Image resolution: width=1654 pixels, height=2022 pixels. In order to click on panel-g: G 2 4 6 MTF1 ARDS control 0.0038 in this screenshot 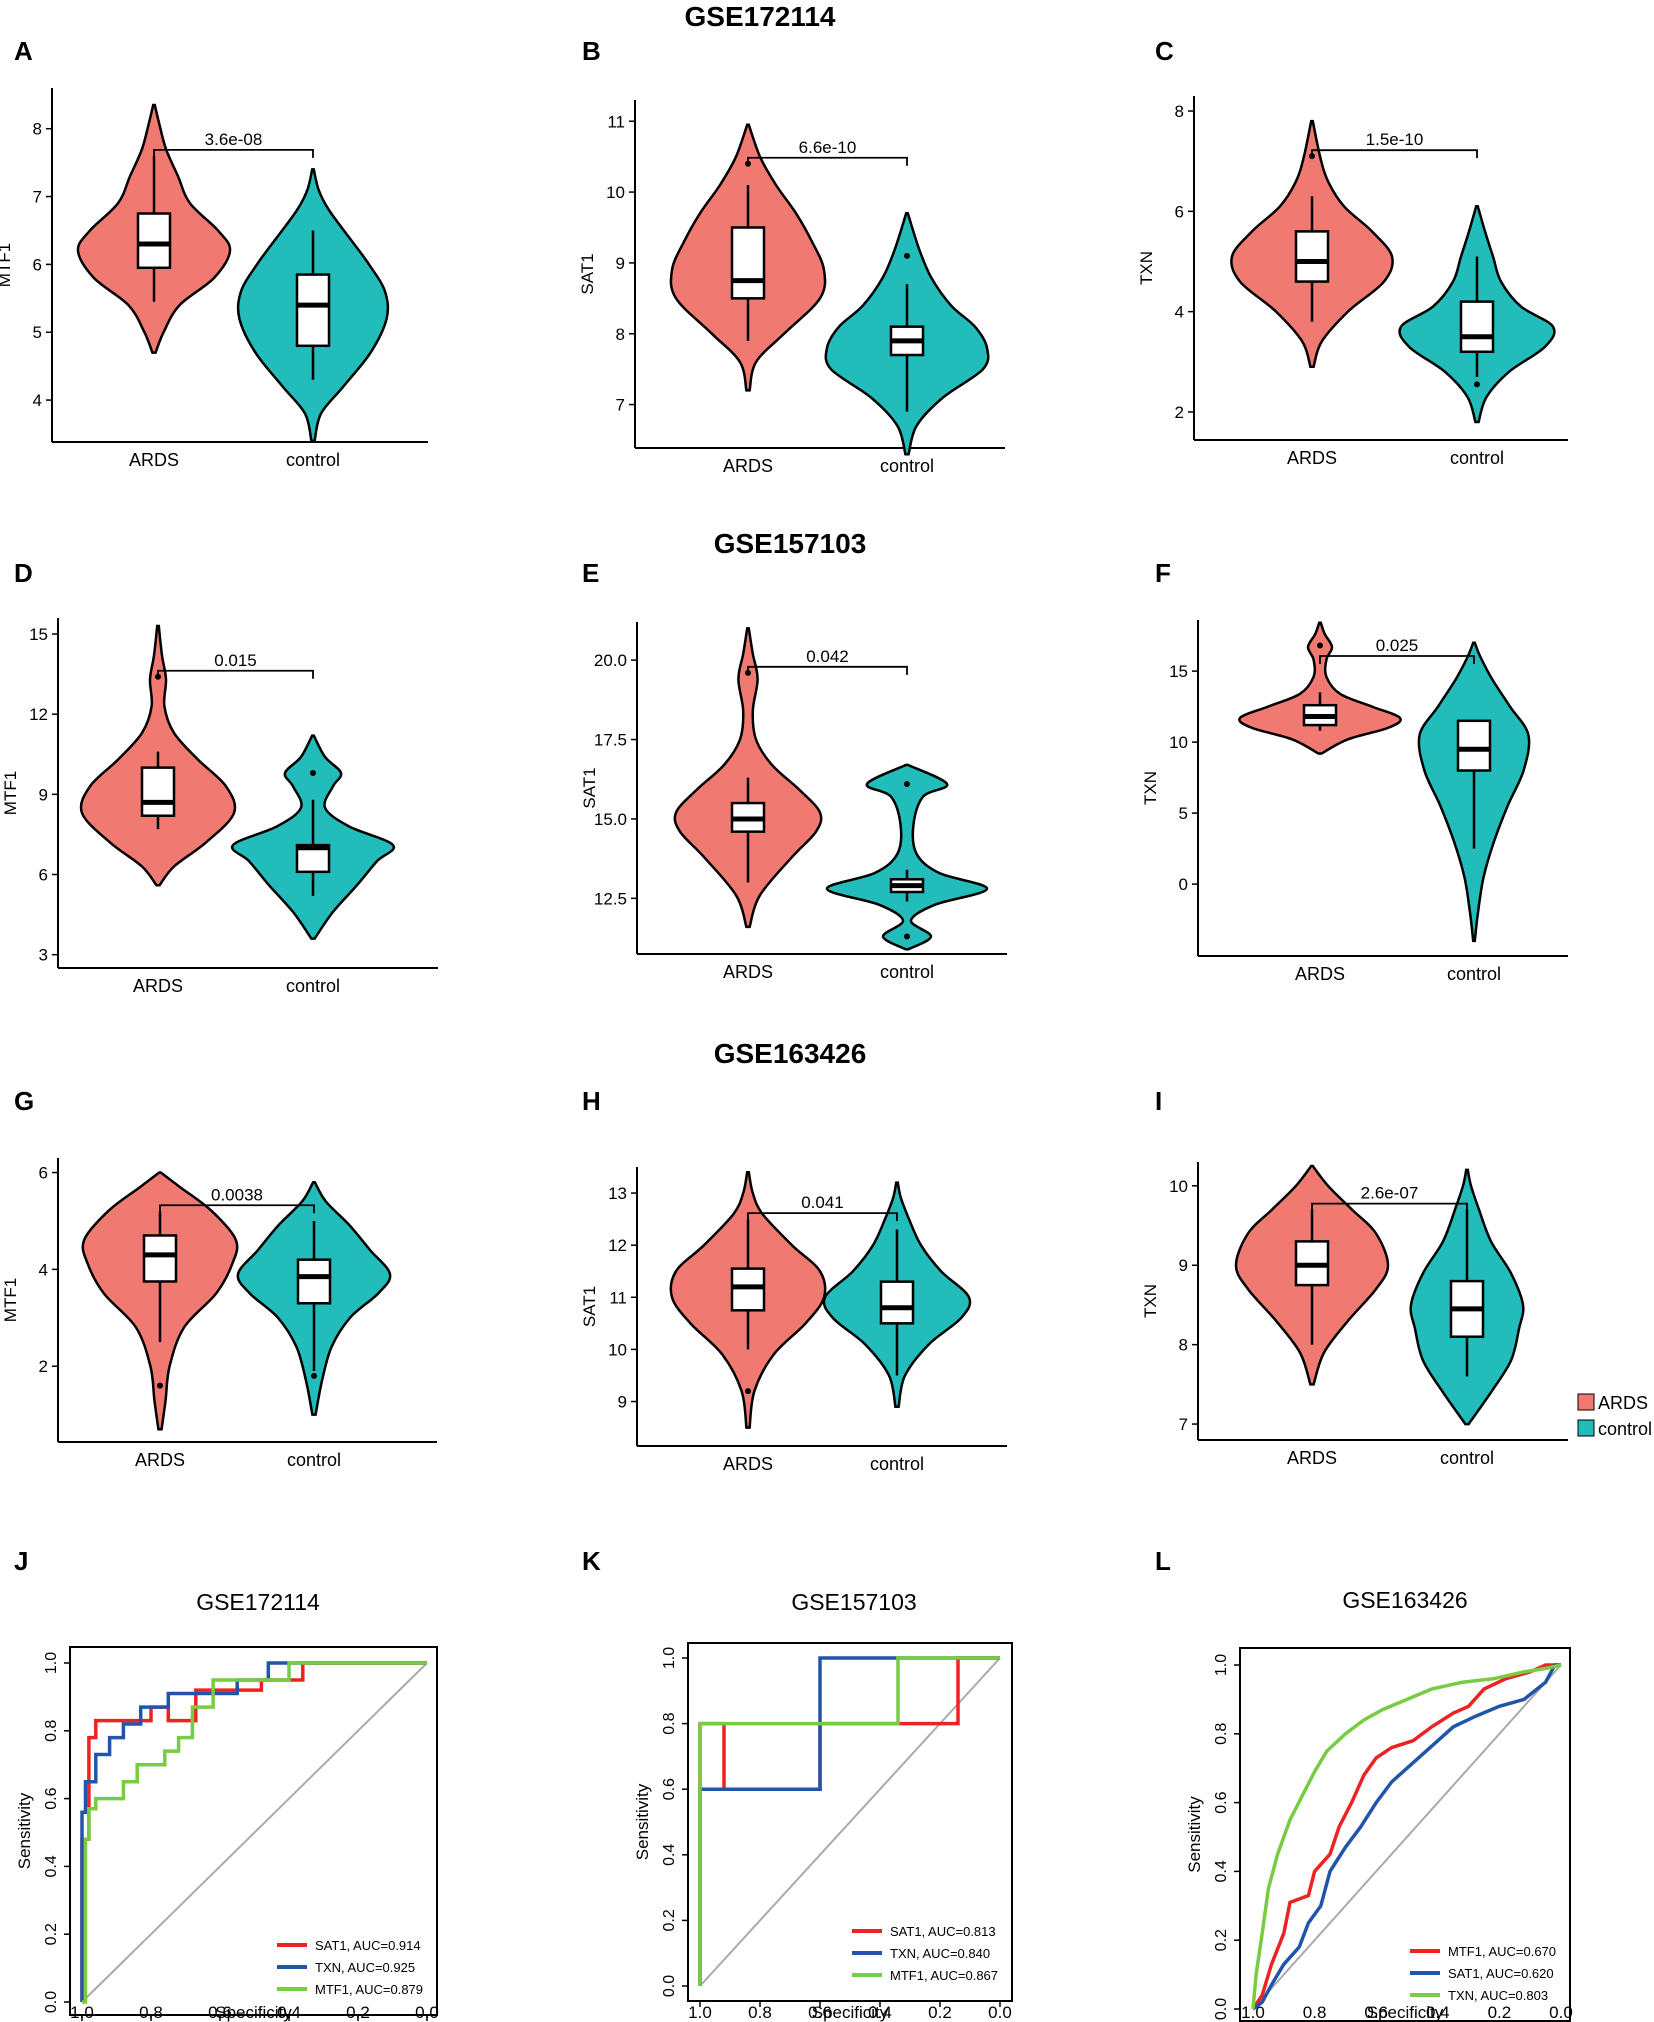, I will do `click(219, 1278)`.